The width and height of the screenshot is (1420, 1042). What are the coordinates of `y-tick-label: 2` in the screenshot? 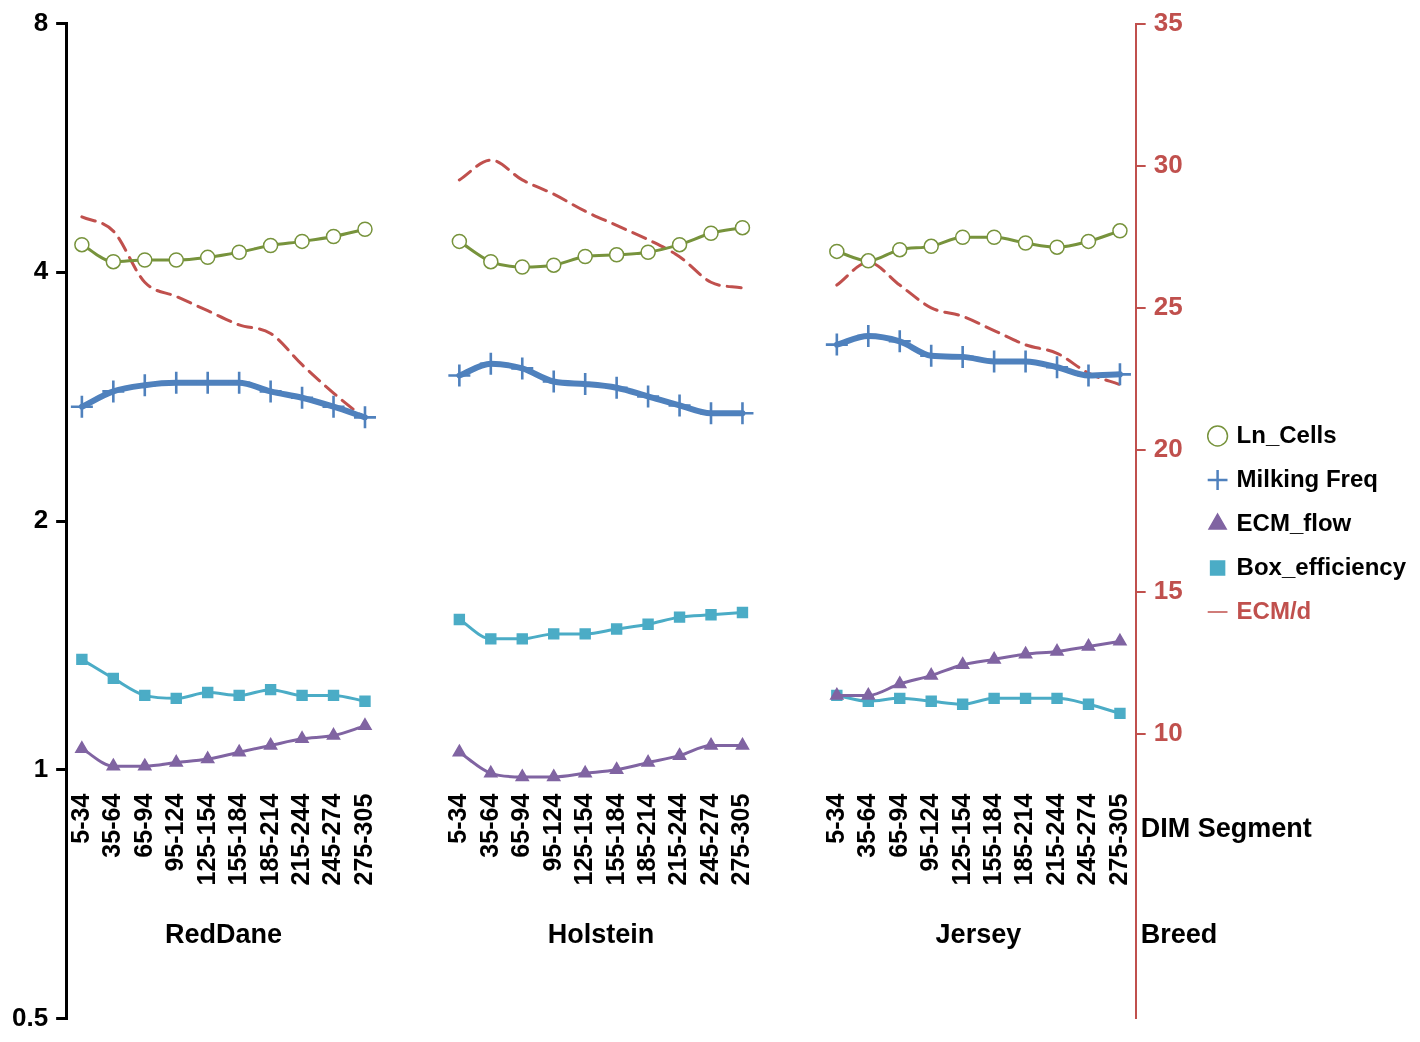 It's located at (41, 519).